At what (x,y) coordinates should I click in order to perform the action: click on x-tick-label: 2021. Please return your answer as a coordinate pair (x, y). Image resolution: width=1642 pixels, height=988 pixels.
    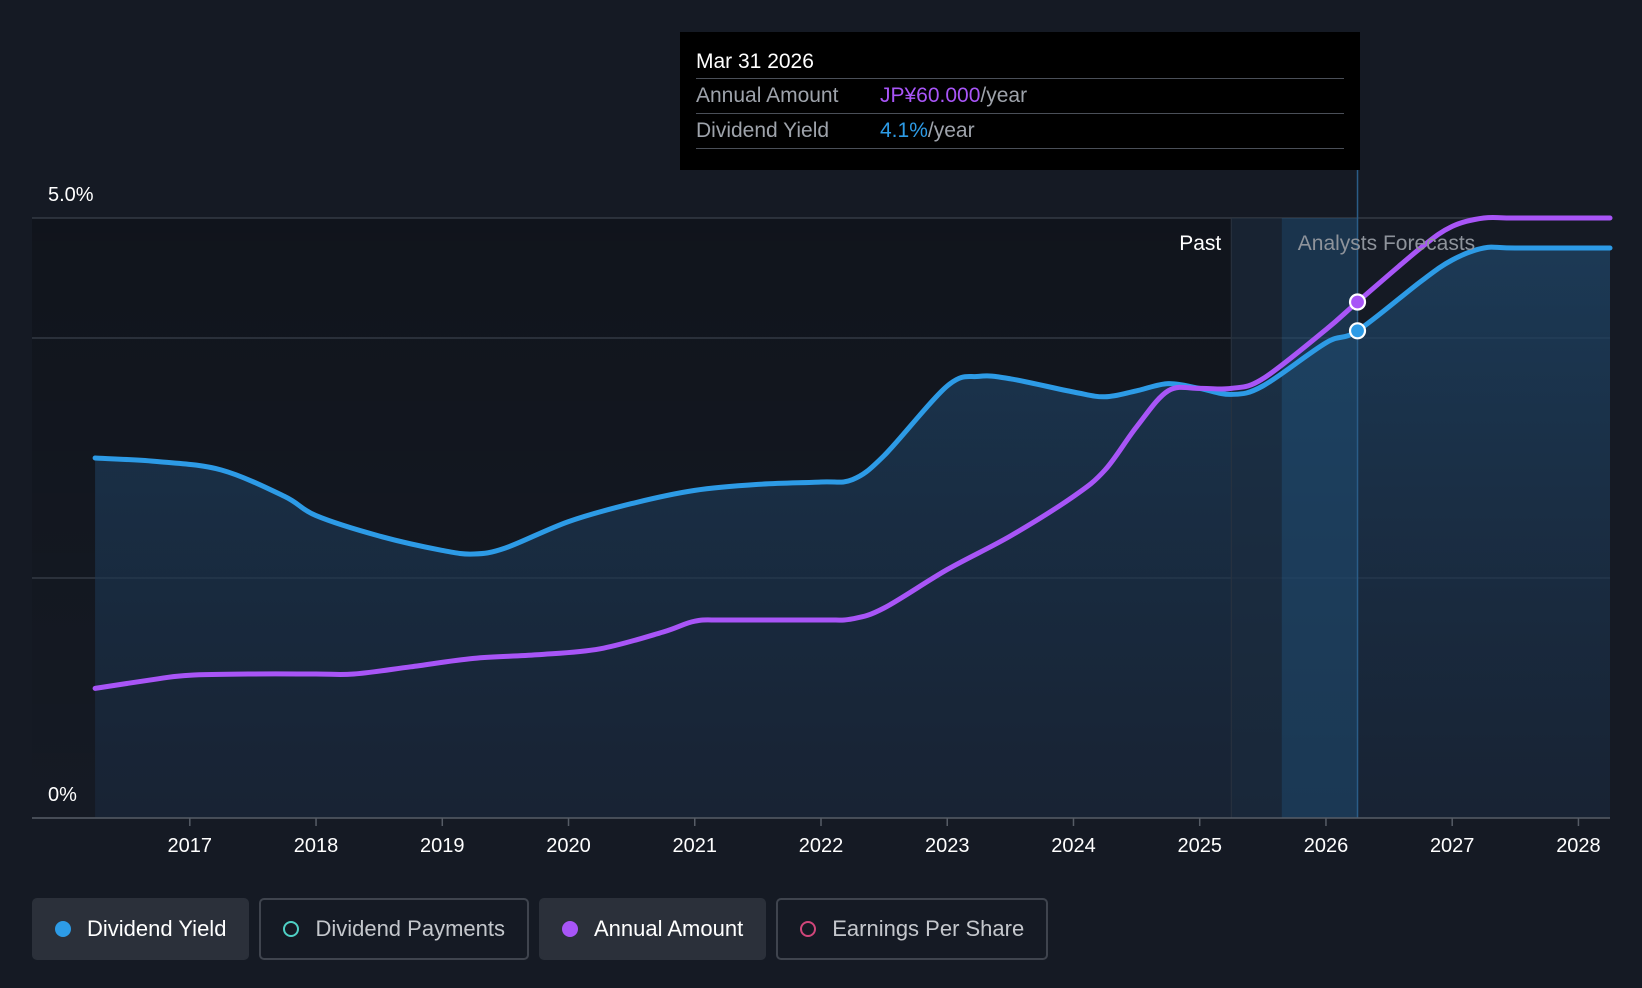
    Looking at the image, I should click on (695, 846).